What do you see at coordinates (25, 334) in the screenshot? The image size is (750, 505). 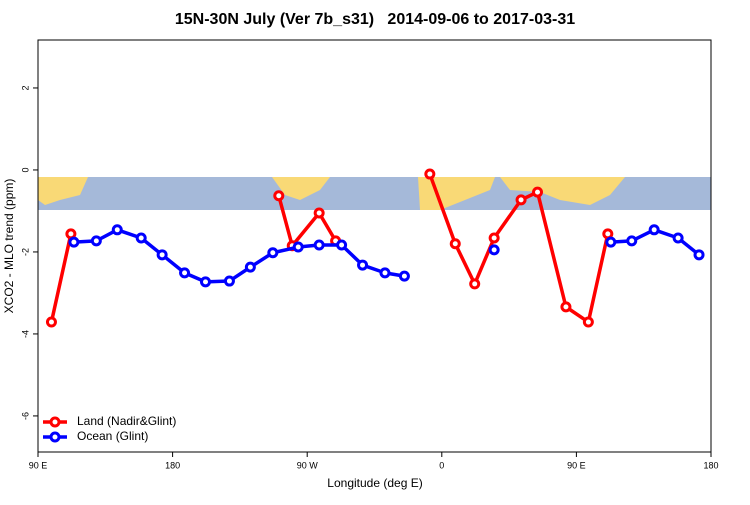 I see `y-tick-label: -4` at bounding box center [25, 334].